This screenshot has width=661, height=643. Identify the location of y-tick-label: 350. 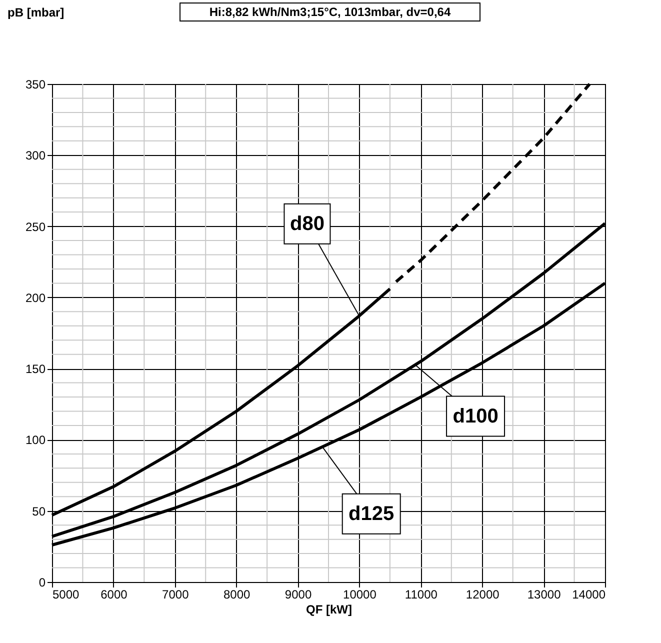
(35, 85).